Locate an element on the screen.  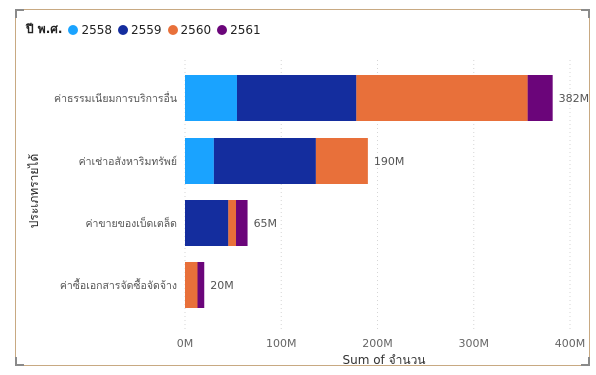
legend-item-2559: 2559 is located at coordinates (140, 30).